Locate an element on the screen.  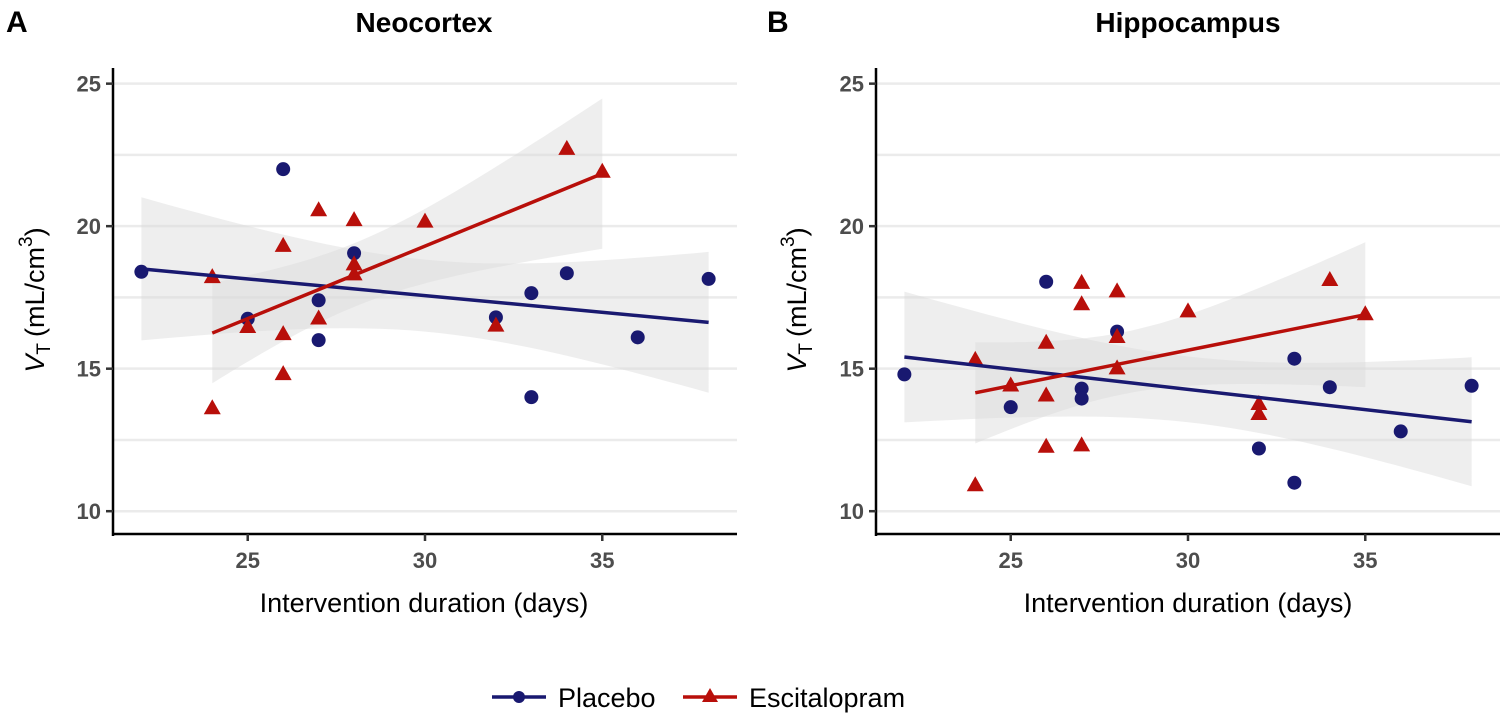
panel-title: Hippocampus is located at coordinates (1187, 22).